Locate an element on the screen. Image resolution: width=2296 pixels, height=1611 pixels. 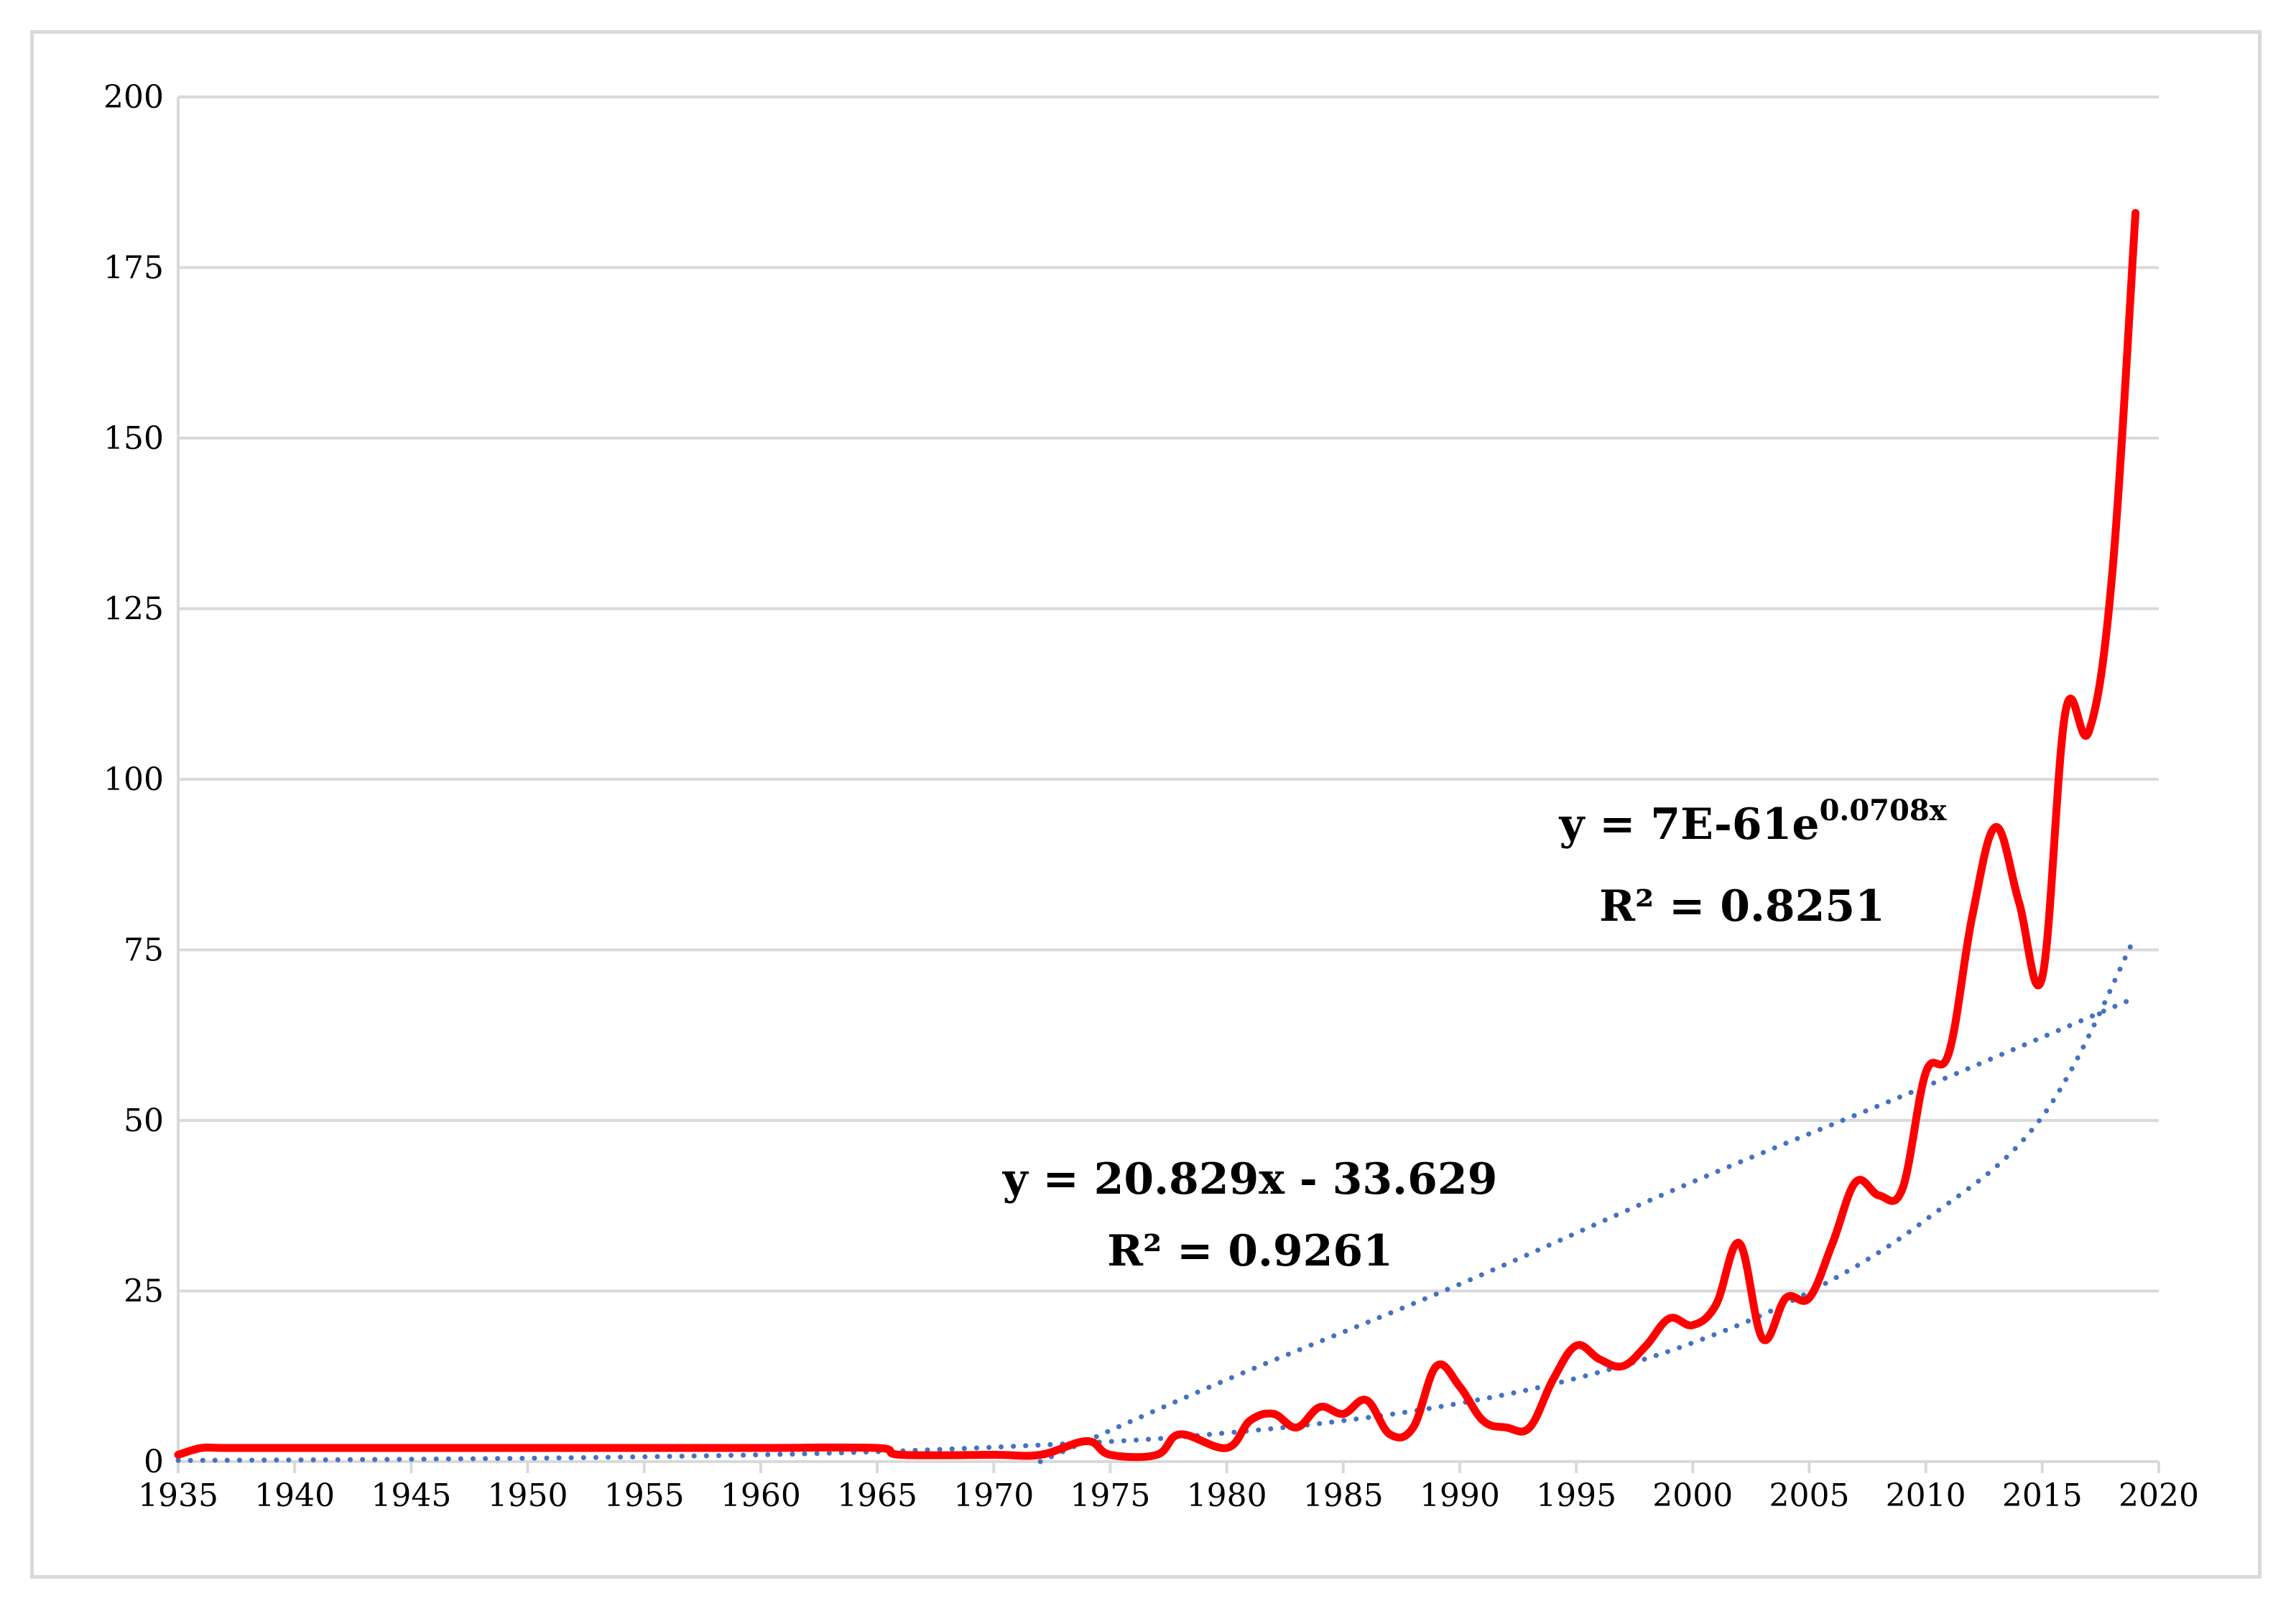
x-tick-label: 2000 is located at coordinates (1692, 1495).